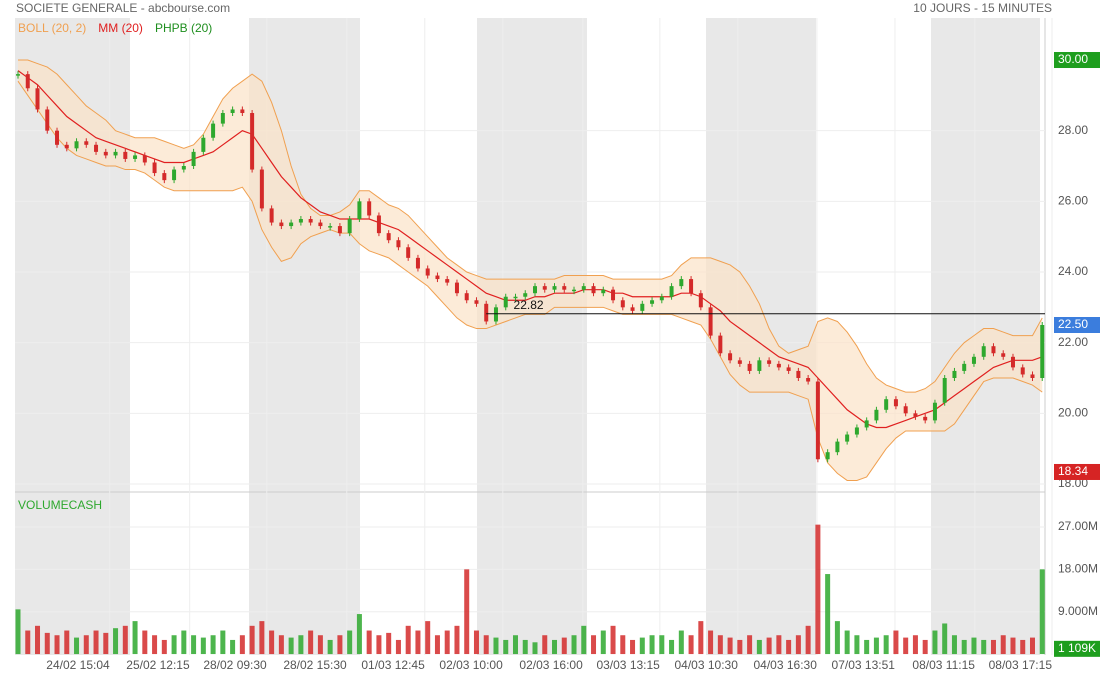 Image resolution: width=1102 pixels, height=677 pixels. Describe the element at coordinates (1073, 342) in the screenshot. I see `y-tick-label: 22.00` at that location.